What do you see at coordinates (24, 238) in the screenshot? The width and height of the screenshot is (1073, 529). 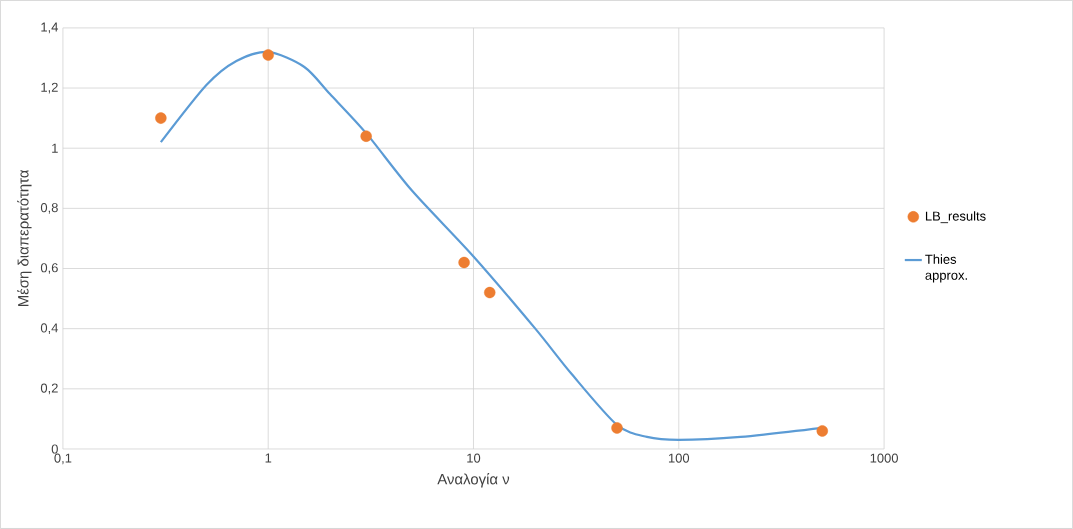 I see `y-axis-title: Μέση διαπερατότητα` at bounding box center [24, 238].